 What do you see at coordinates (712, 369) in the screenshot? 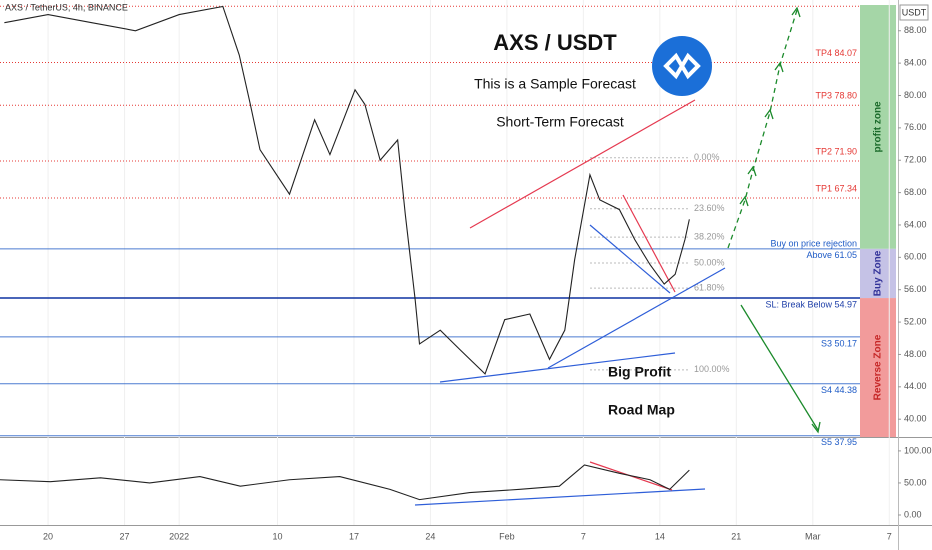
I see `fib-label: 100.00%` at bounding box center [712, 369].